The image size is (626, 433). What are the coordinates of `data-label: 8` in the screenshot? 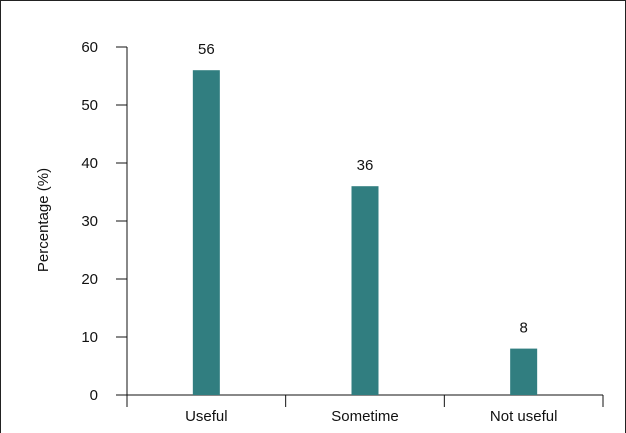 It's located at (523, 328).